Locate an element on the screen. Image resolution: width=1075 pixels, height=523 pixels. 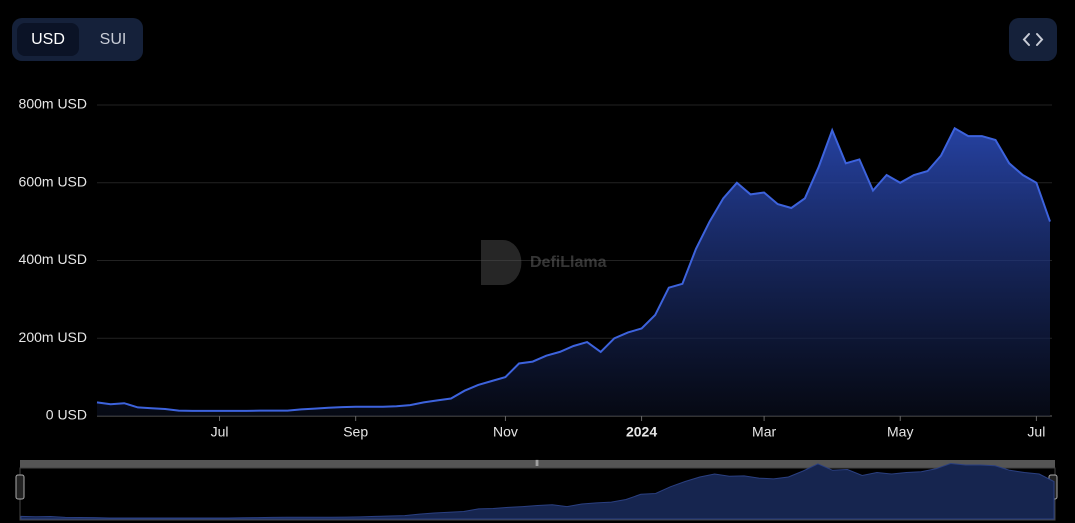
watermark-text: DefiLlama is located at coordinates (568, 262).